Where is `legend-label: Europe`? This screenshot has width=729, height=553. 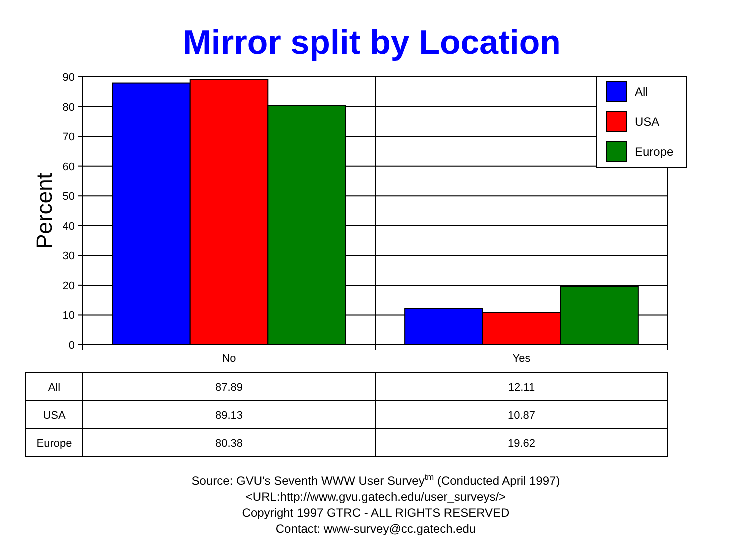
legend-label: Europe is located at coordinates (654, 152).